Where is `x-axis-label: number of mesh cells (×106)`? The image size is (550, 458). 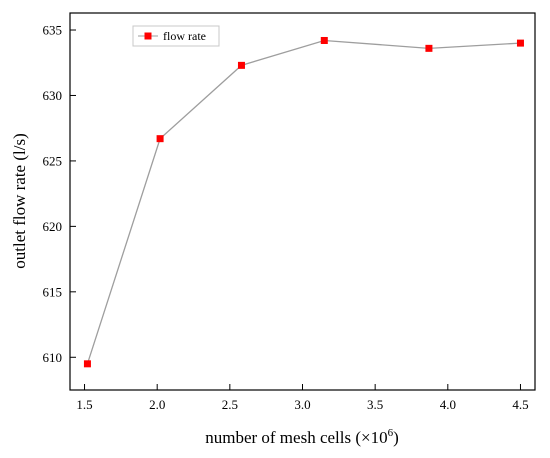 x-axis-label: number of mesh cells (×106) is located at coordinates (302, 437).